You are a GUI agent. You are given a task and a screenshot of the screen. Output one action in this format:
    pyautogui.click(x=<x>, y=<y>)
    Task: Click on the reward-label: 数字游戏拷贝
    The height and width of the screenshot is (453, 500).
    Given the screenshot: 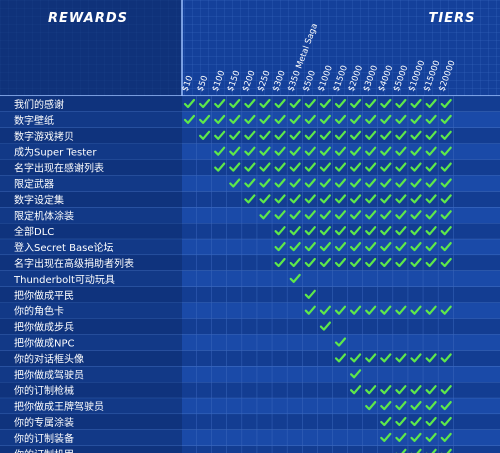 What is the action you would take?
    pyautogui.click(x=44, y=136)
    